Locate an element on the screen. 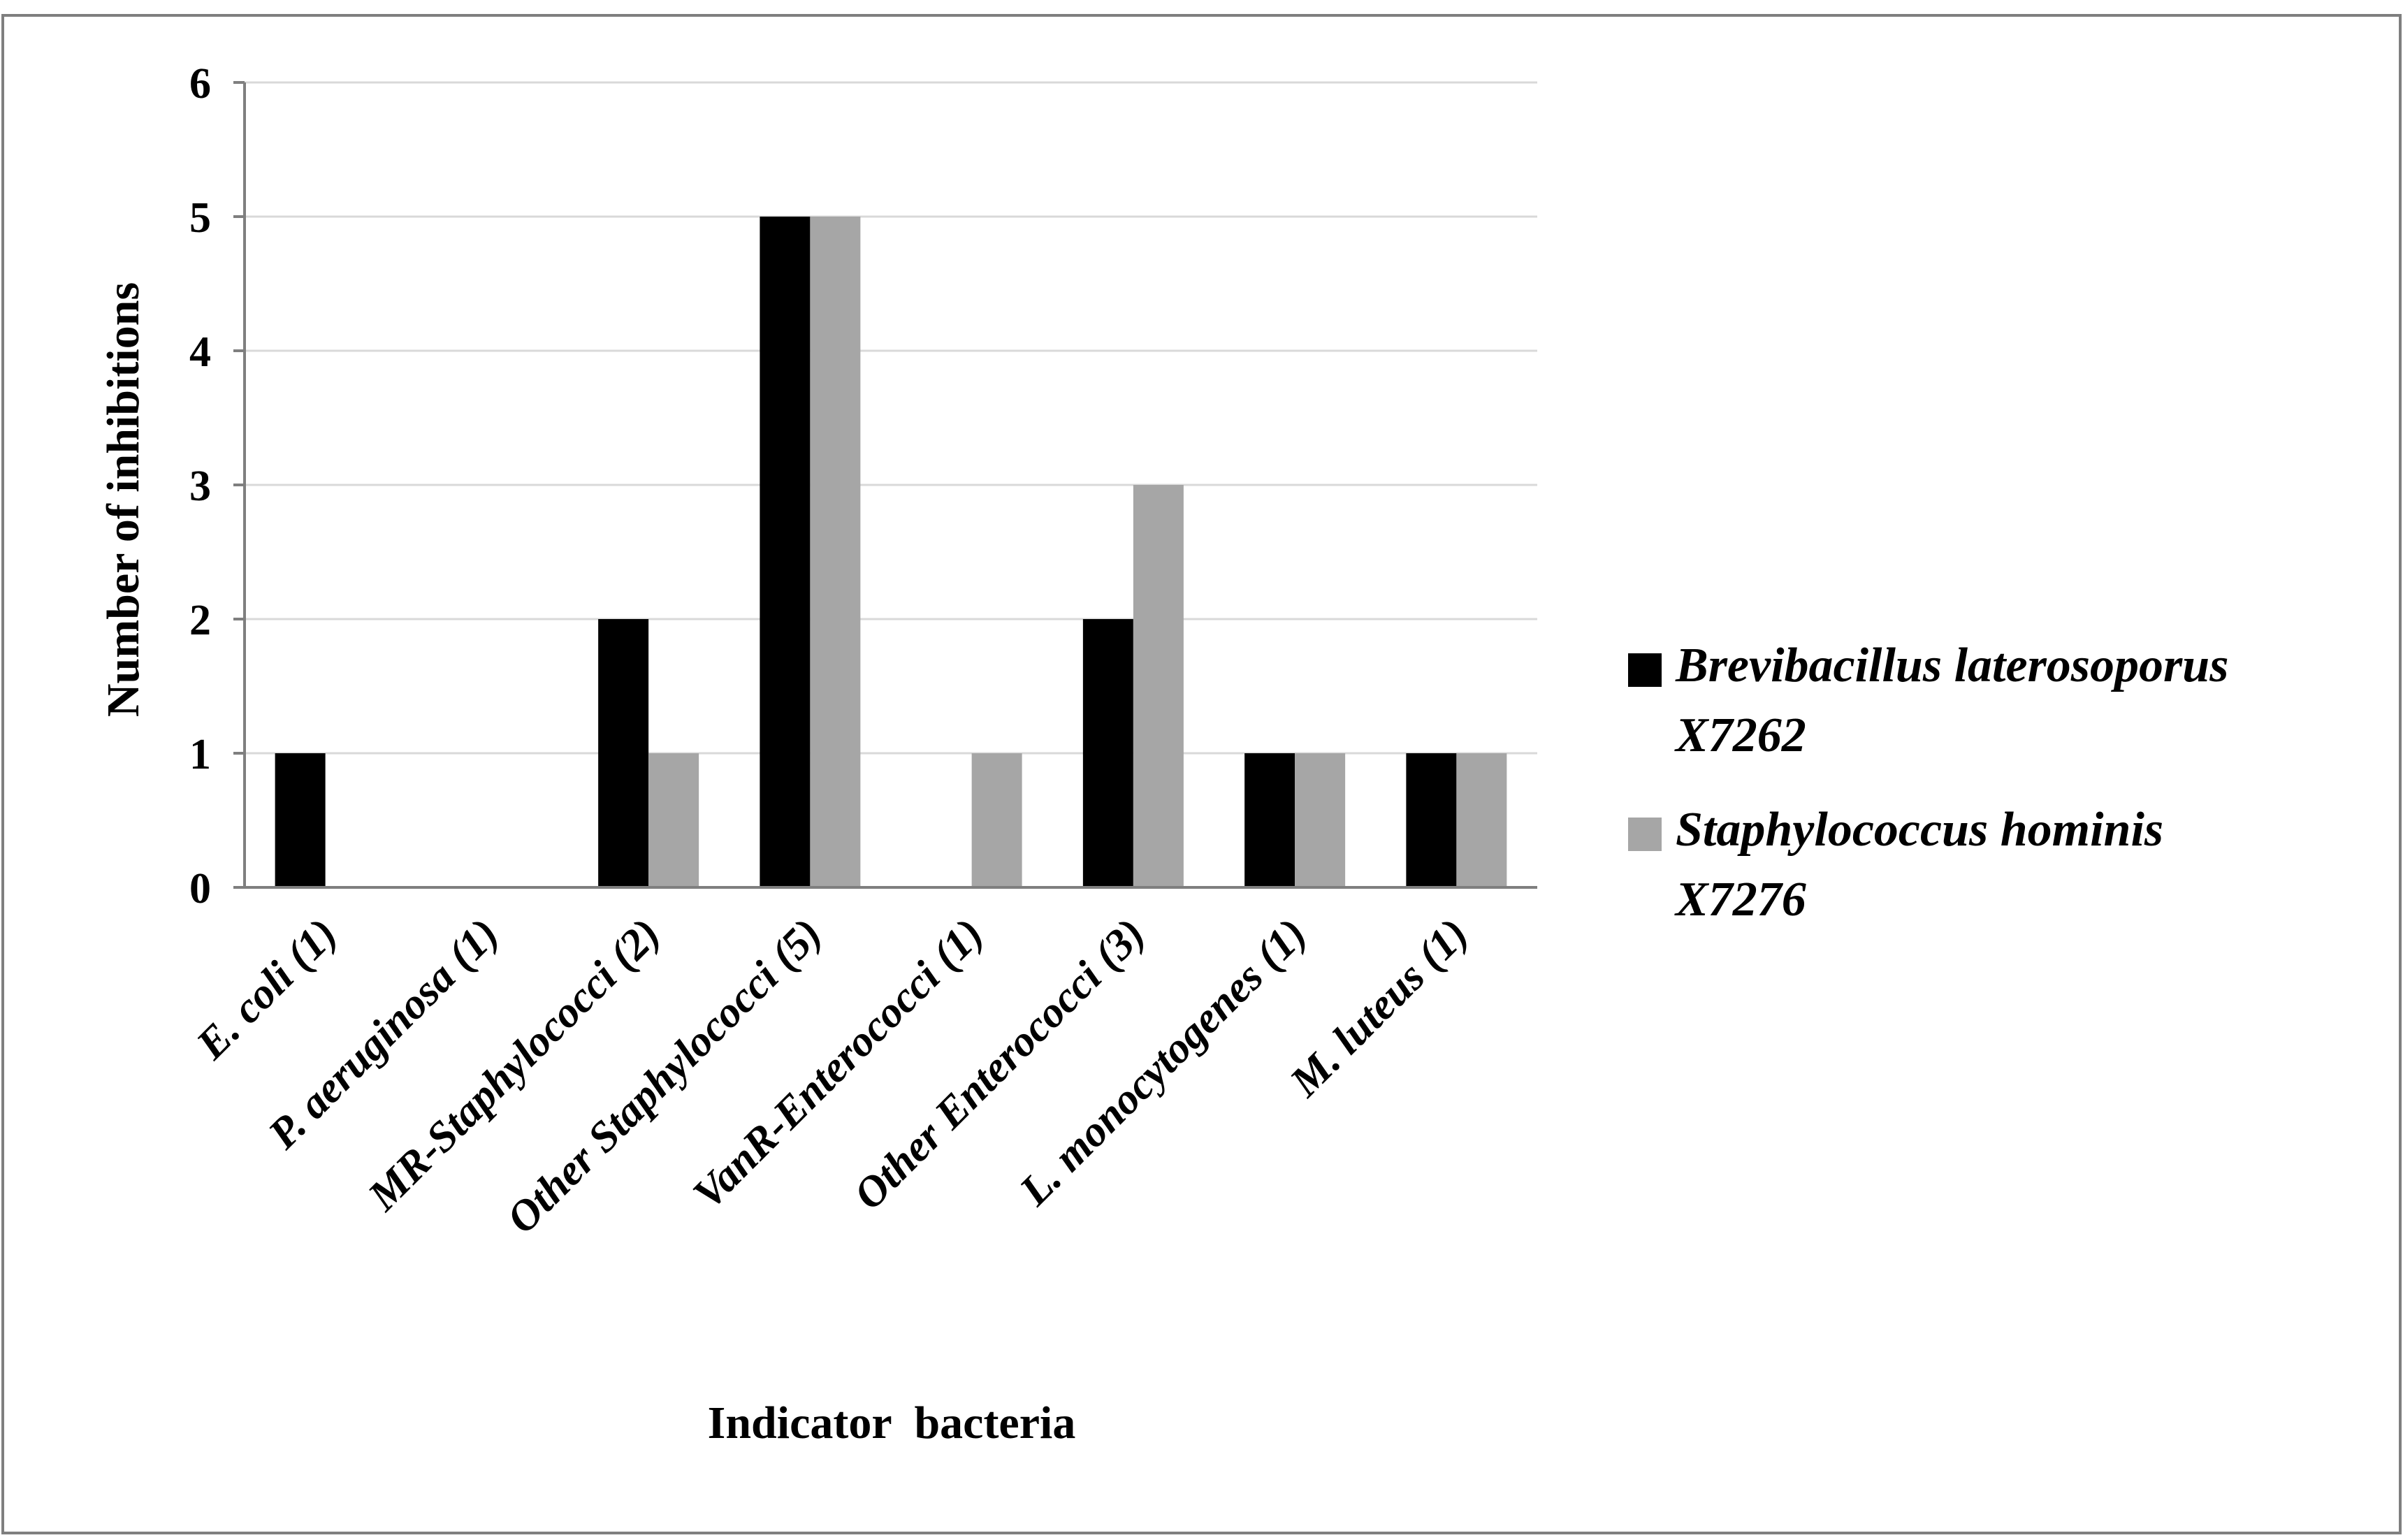 Image resolution: width=2403 pixels, height=1540 pixels. y-tick-label: 3 is located at coordinates (200, 486).